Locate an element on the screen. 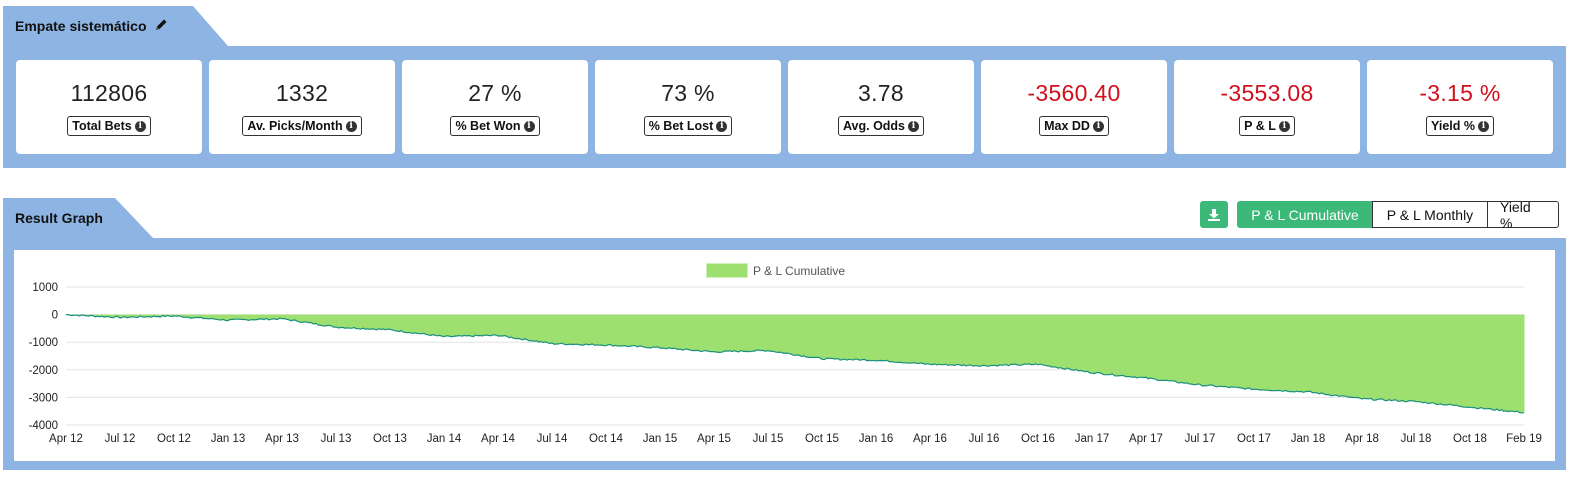 This screenshot has height=484, width=1593. stat-label: % Bet Won i is located at coordinates (495, 126).